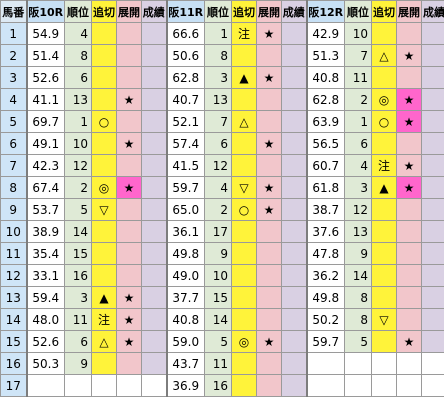 The image size is (444, 400). Describe the element at coordinates (45, 77) in the screenshot. I see `score-cell: 52.6` at that location.